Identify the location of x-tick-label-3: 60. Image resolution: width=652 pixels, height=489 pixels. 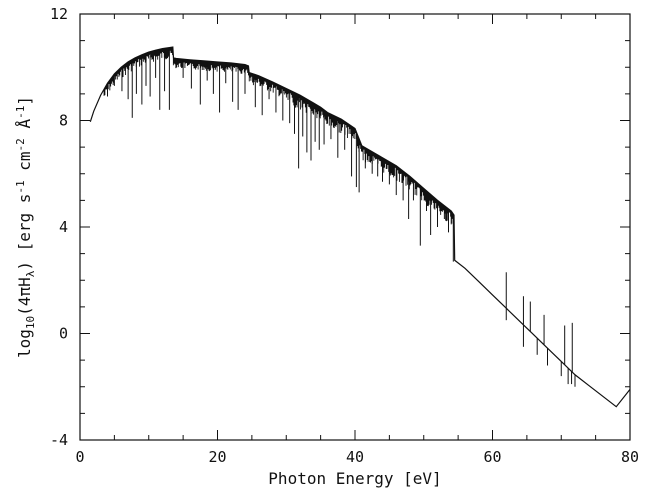
(492, 457).